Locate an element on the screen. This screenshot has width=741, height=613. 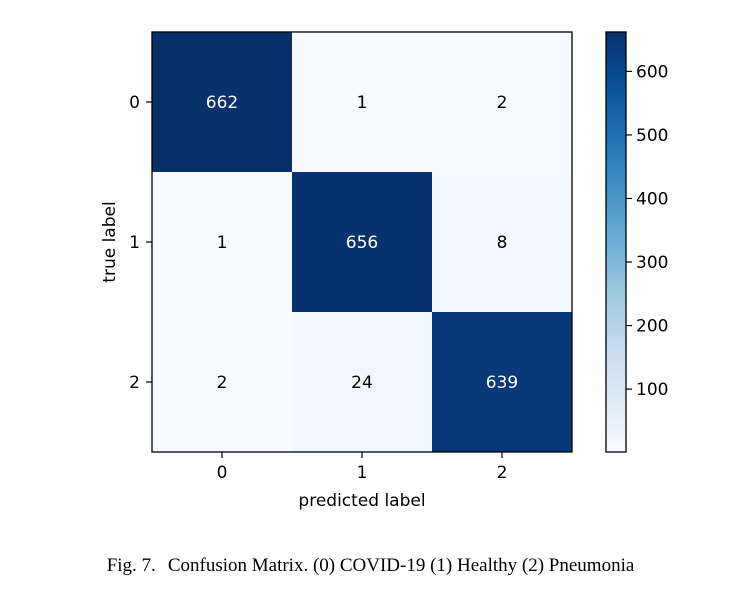
cell-value-label: 24 is located at coordinates (362, 383).